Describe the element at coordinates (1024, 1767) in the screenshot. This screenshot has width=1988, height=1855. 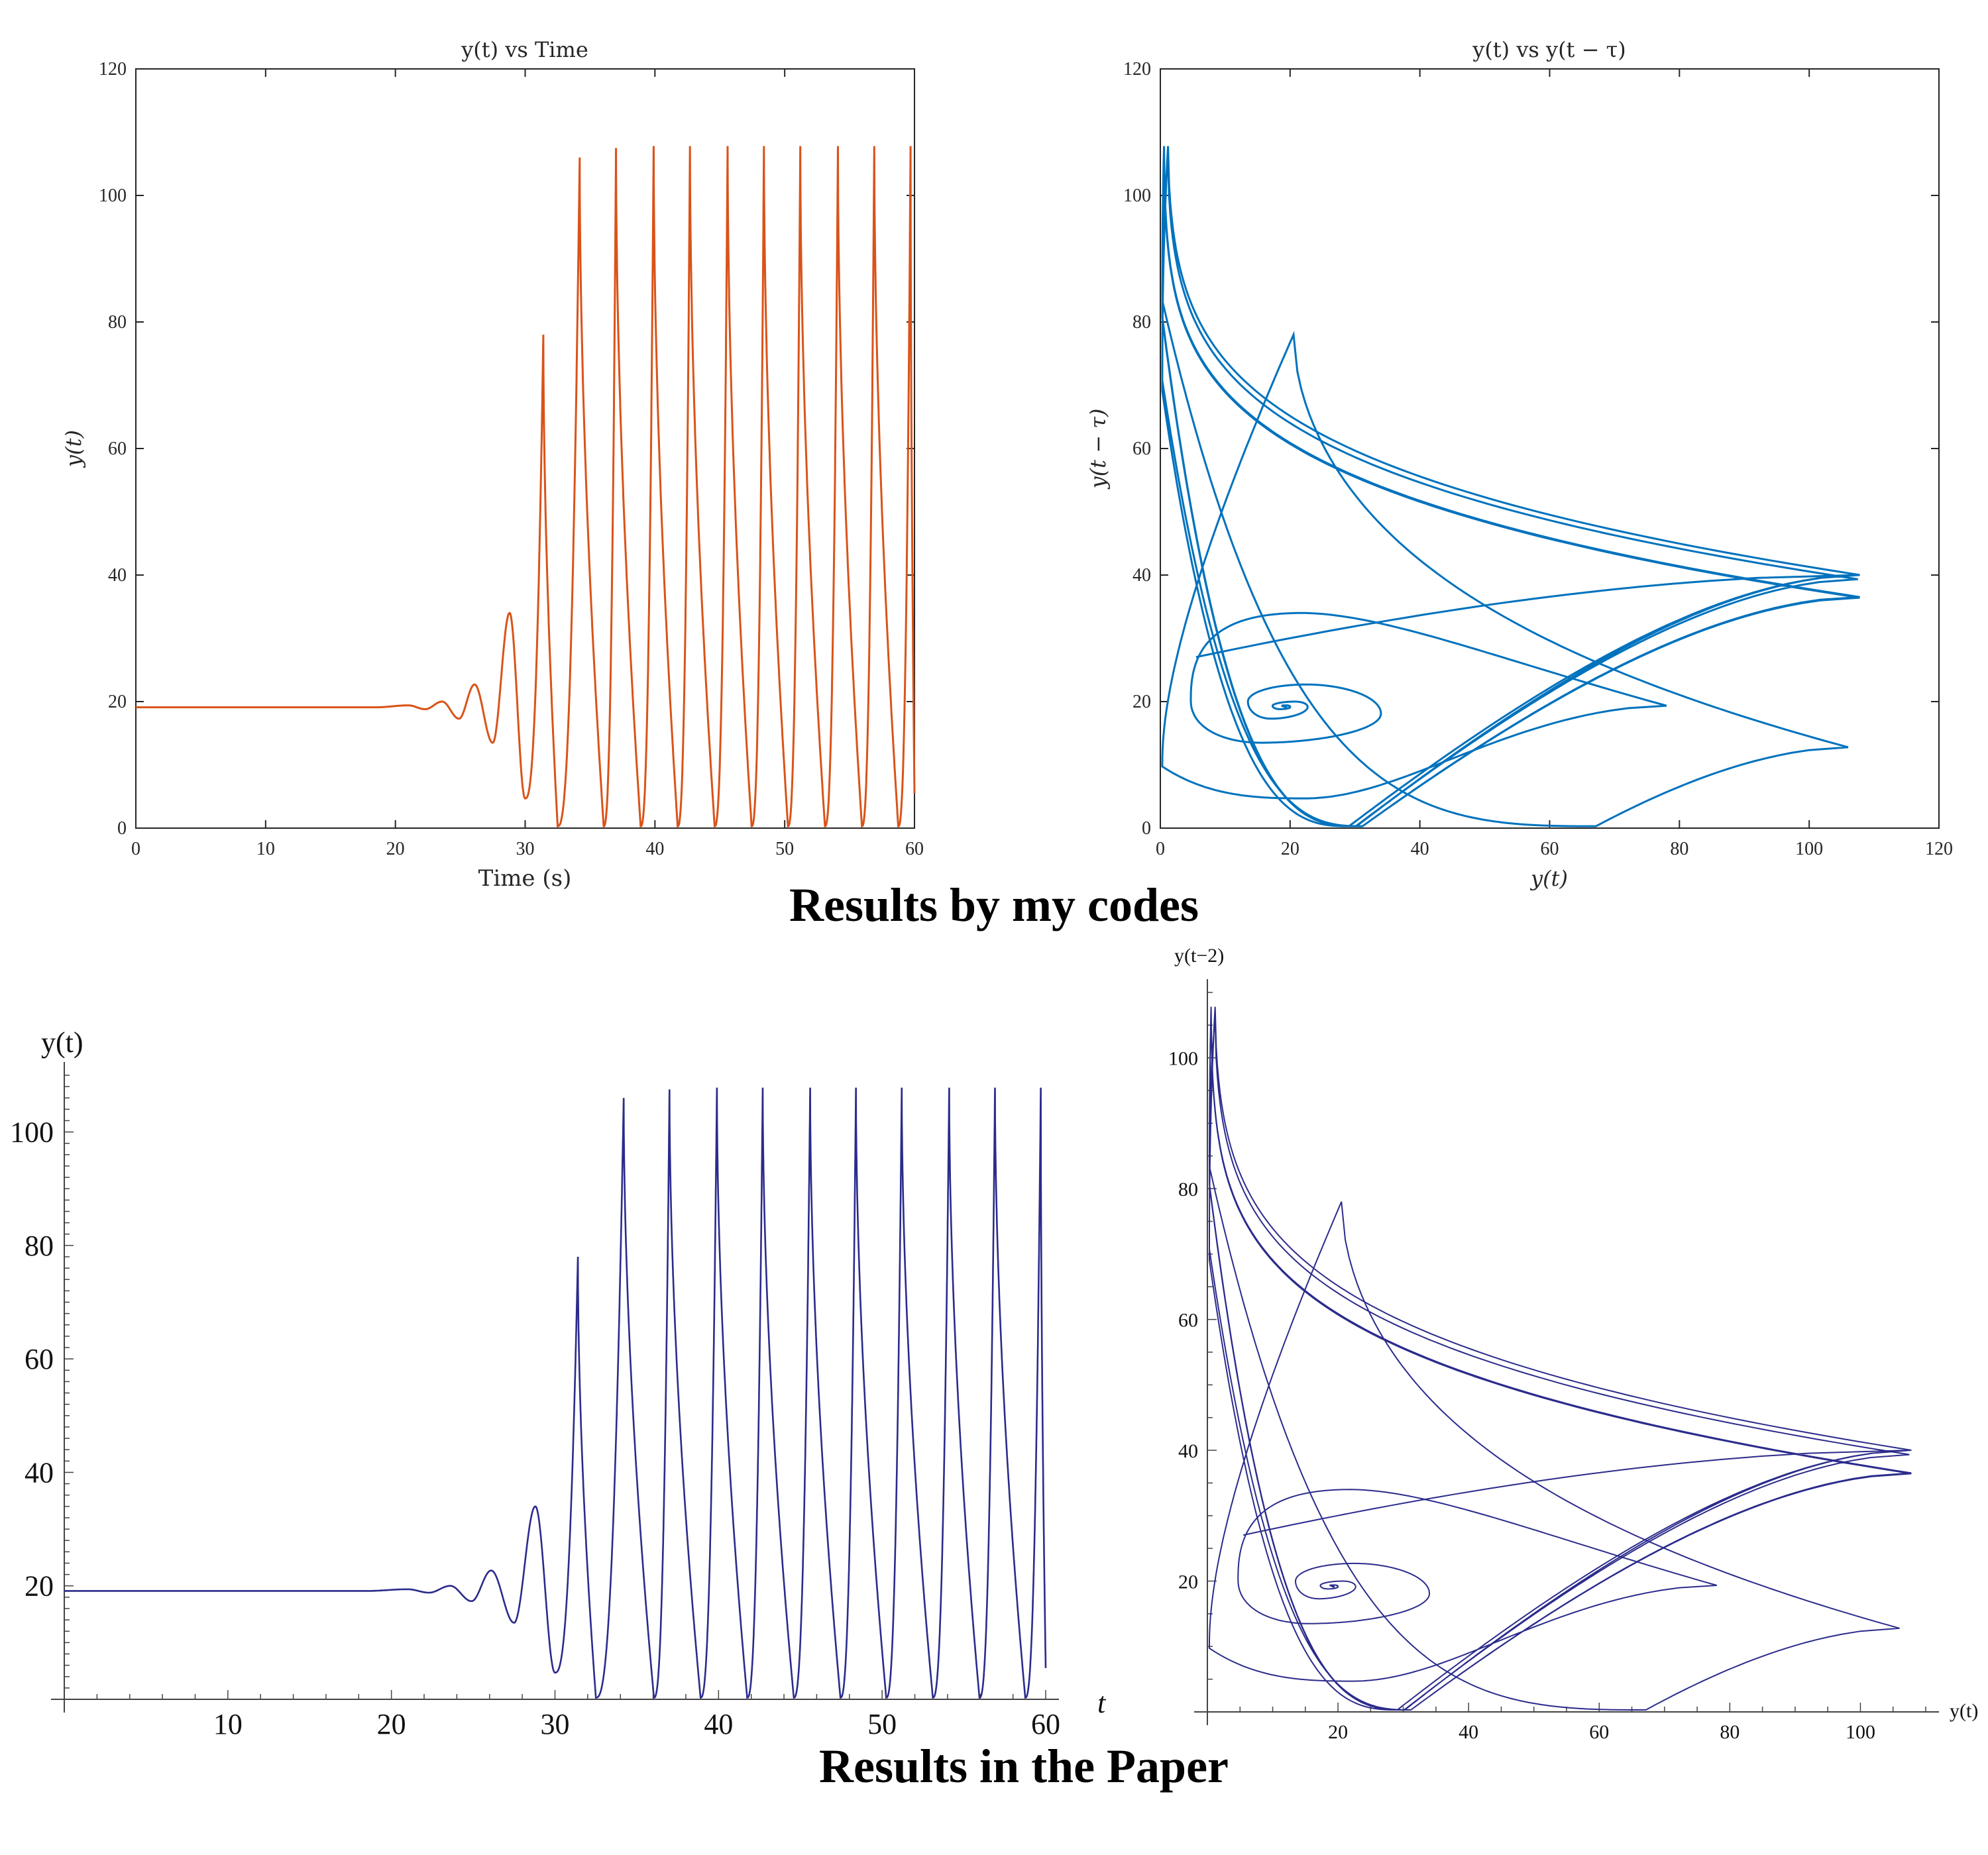
I see `caption-paper: Results in the Paper` at that location.